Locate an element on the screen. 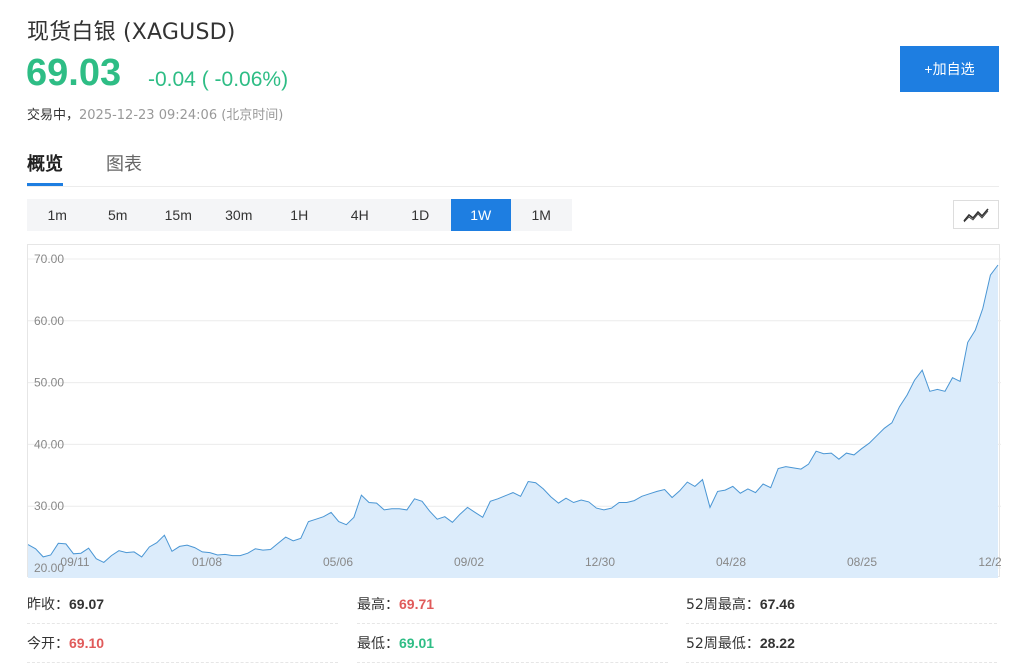  trading-status: 交易中，2025-12-23 09:24:06 (北京时间) is located at coordinates (155, 113).